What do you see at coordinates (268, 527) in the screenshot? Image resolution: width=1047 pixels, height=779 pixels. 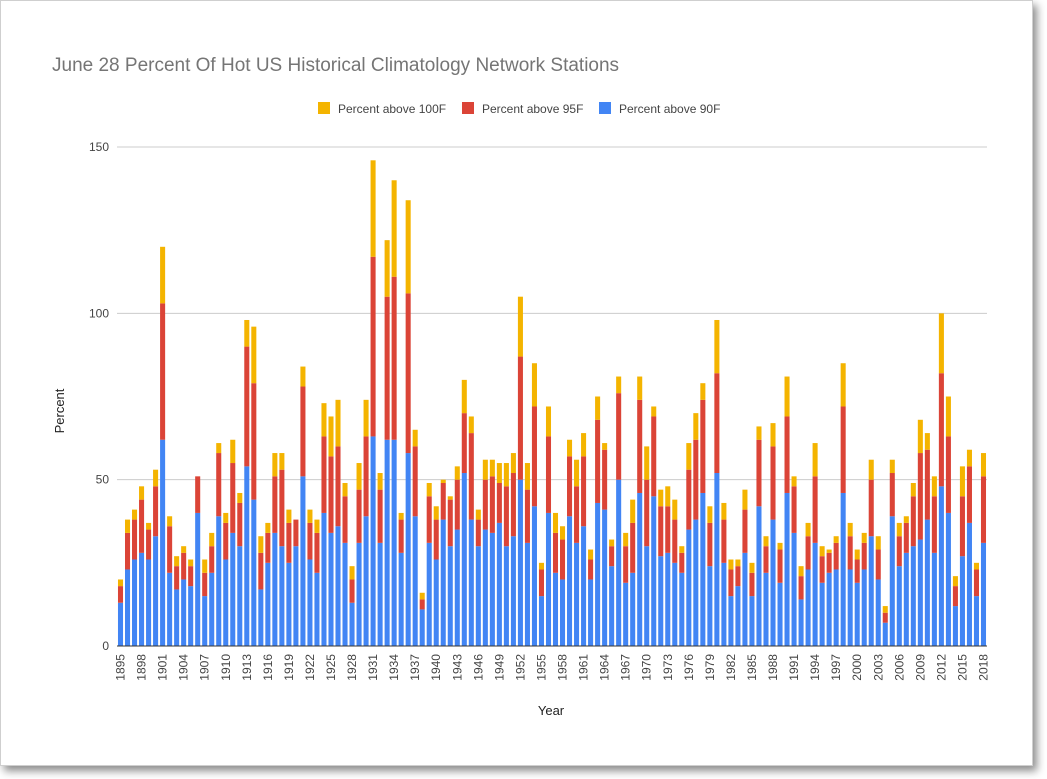 I see `bar-segment-percent-above-100f-1916` at bounding box center [268, 527].